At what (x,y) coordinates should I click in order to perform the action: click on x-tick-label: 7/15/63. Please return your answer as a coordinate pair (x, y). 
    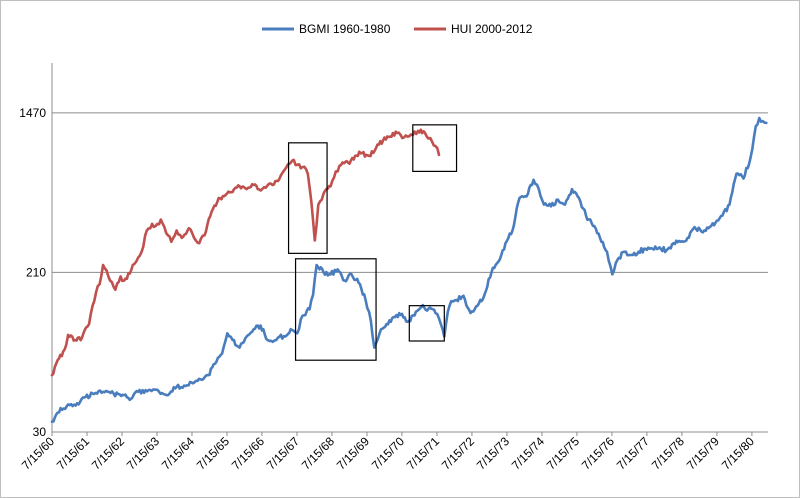
    Looking at the image, I should click on (143, 453).